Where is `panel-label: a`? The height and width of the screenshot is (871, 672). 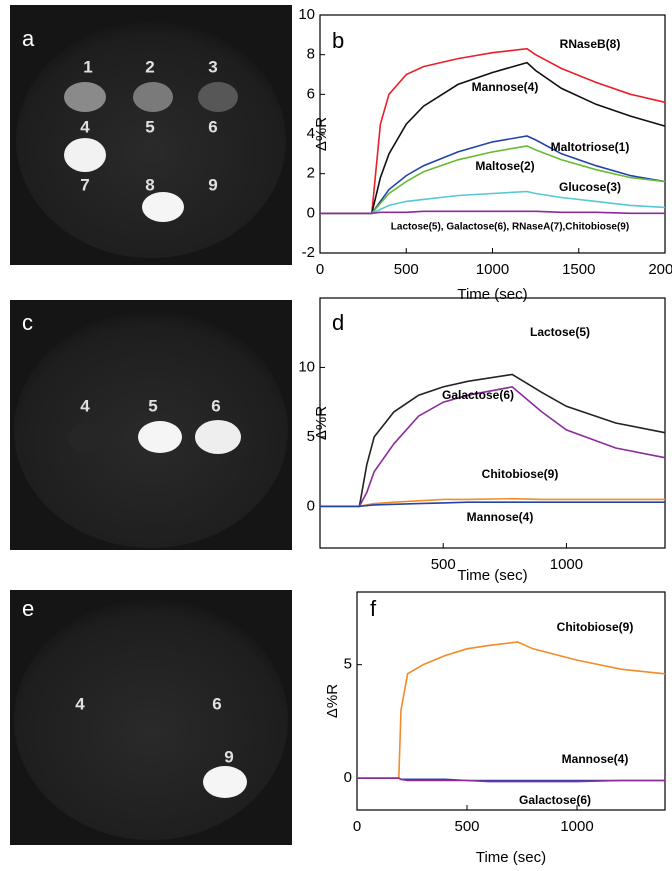 panel-label: a is located at coordinates (28, 38).